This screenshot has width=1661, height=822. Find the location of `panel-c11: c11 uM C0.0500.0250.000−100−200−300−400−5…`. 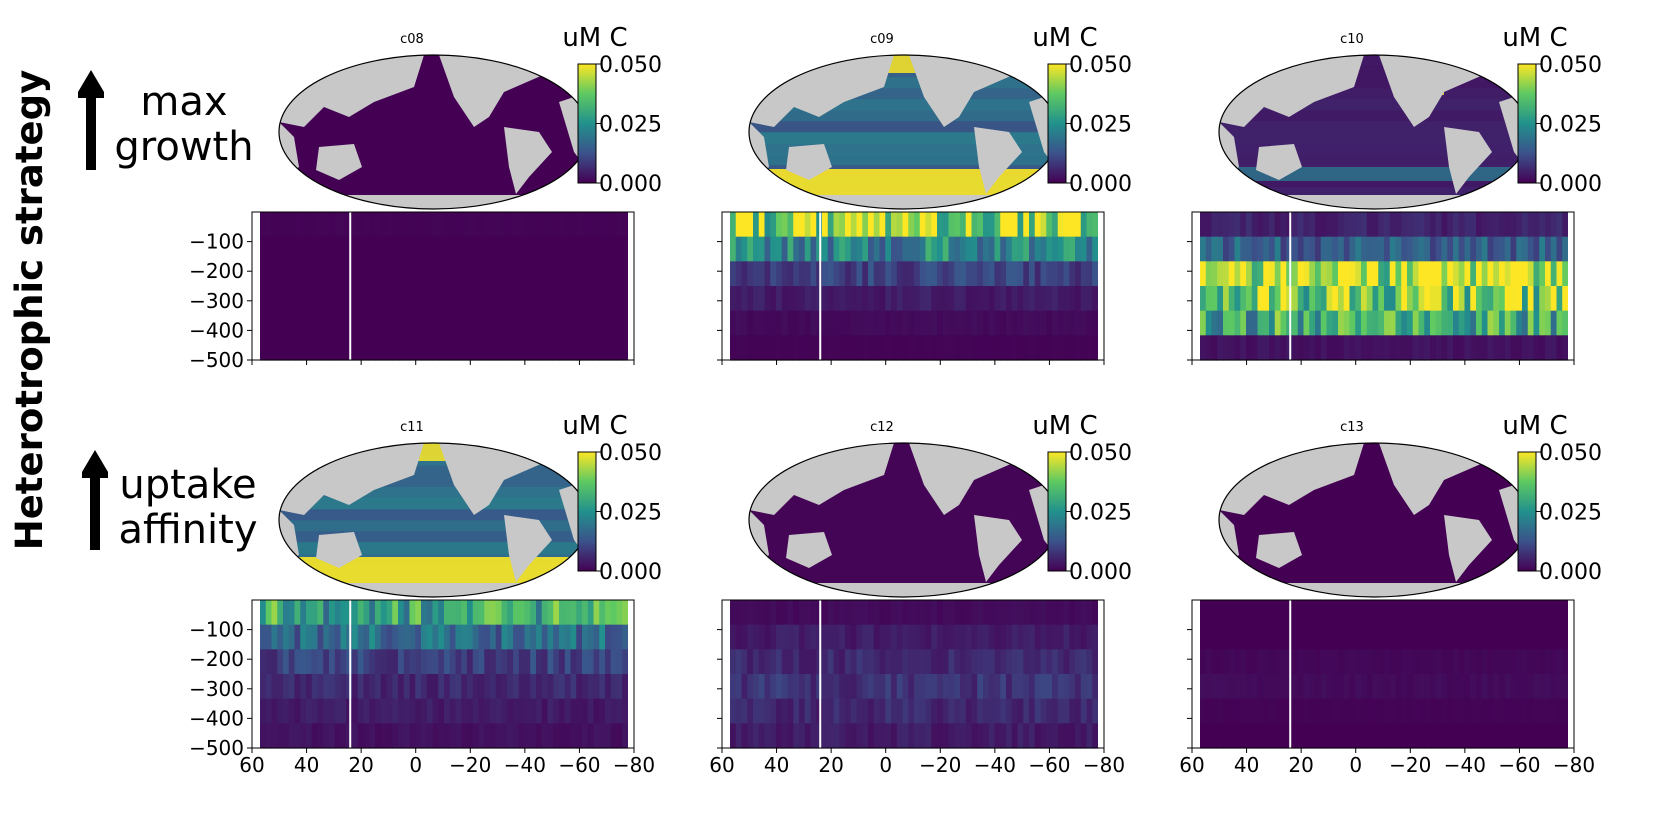

panel-c11: c11 uM C0.0500.0250.000−100−200−300−400−5… is located at coordinates (425, 594).